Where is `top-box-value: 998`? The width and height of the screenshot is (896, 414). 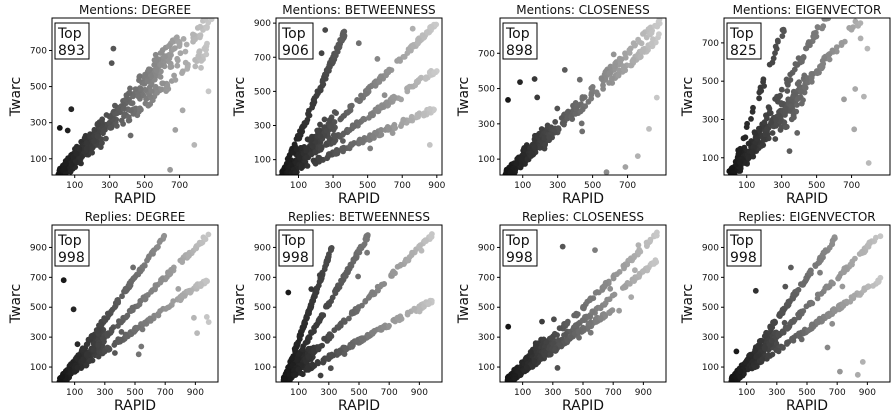
top-box-value: 998 is located at coordinates (71, 258).